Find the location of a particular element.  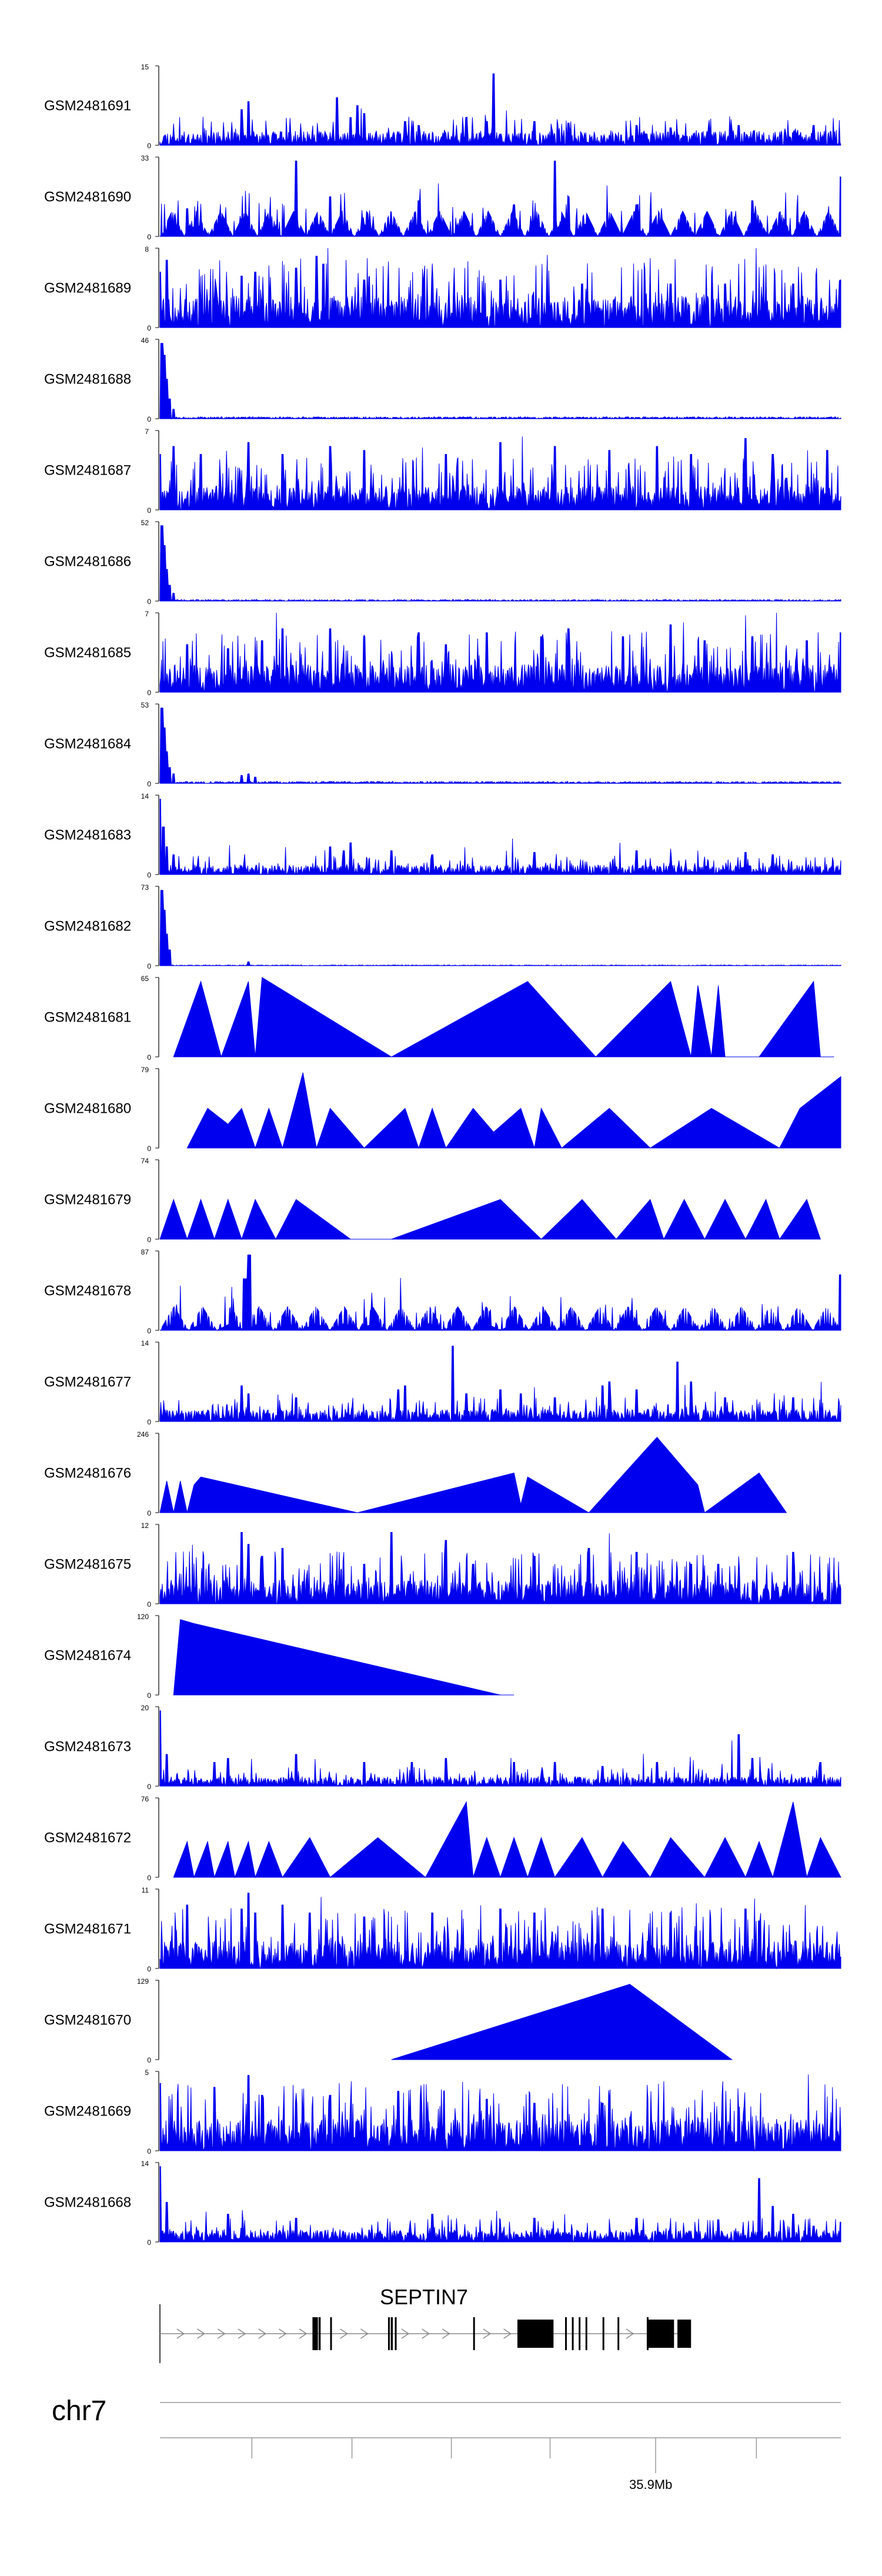

track-GSM2481676: GSM2481676 246 0 is located at coordinates (415, 1473).